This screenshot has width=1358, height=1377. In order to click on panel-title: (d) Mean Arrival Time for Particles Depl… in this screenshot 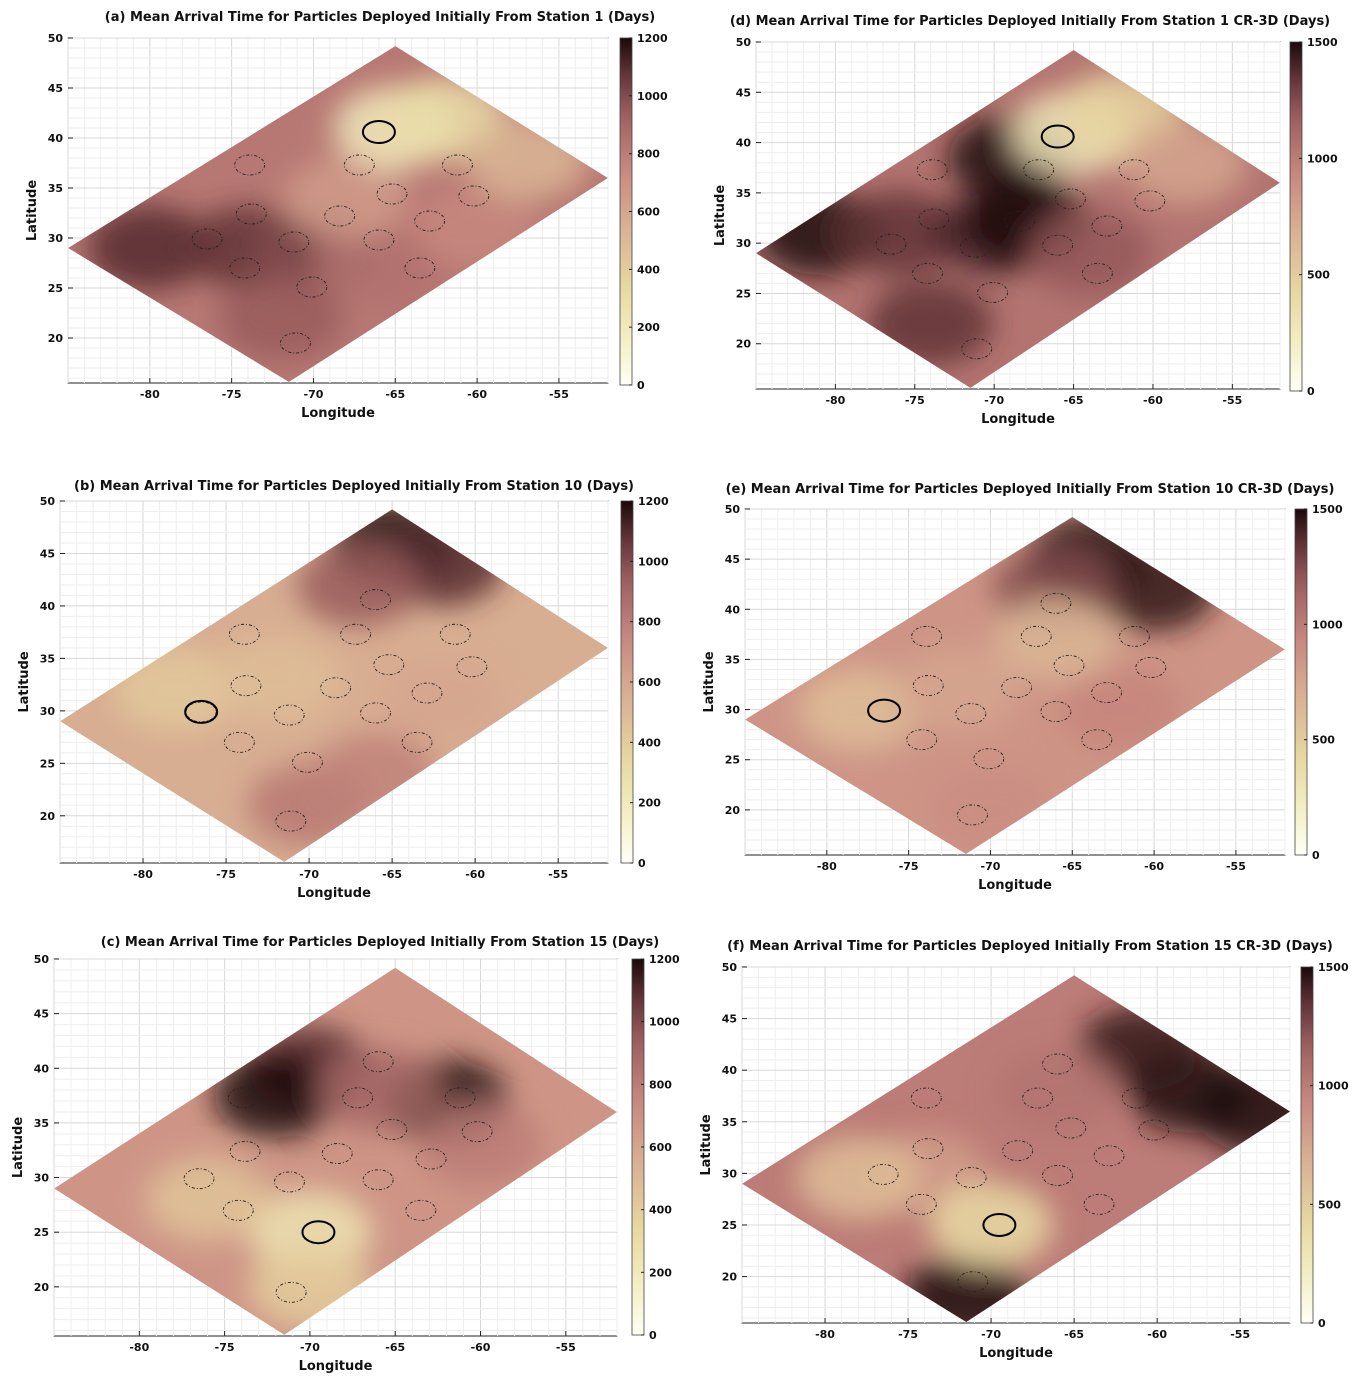, I will do `click(1030, 21)`.